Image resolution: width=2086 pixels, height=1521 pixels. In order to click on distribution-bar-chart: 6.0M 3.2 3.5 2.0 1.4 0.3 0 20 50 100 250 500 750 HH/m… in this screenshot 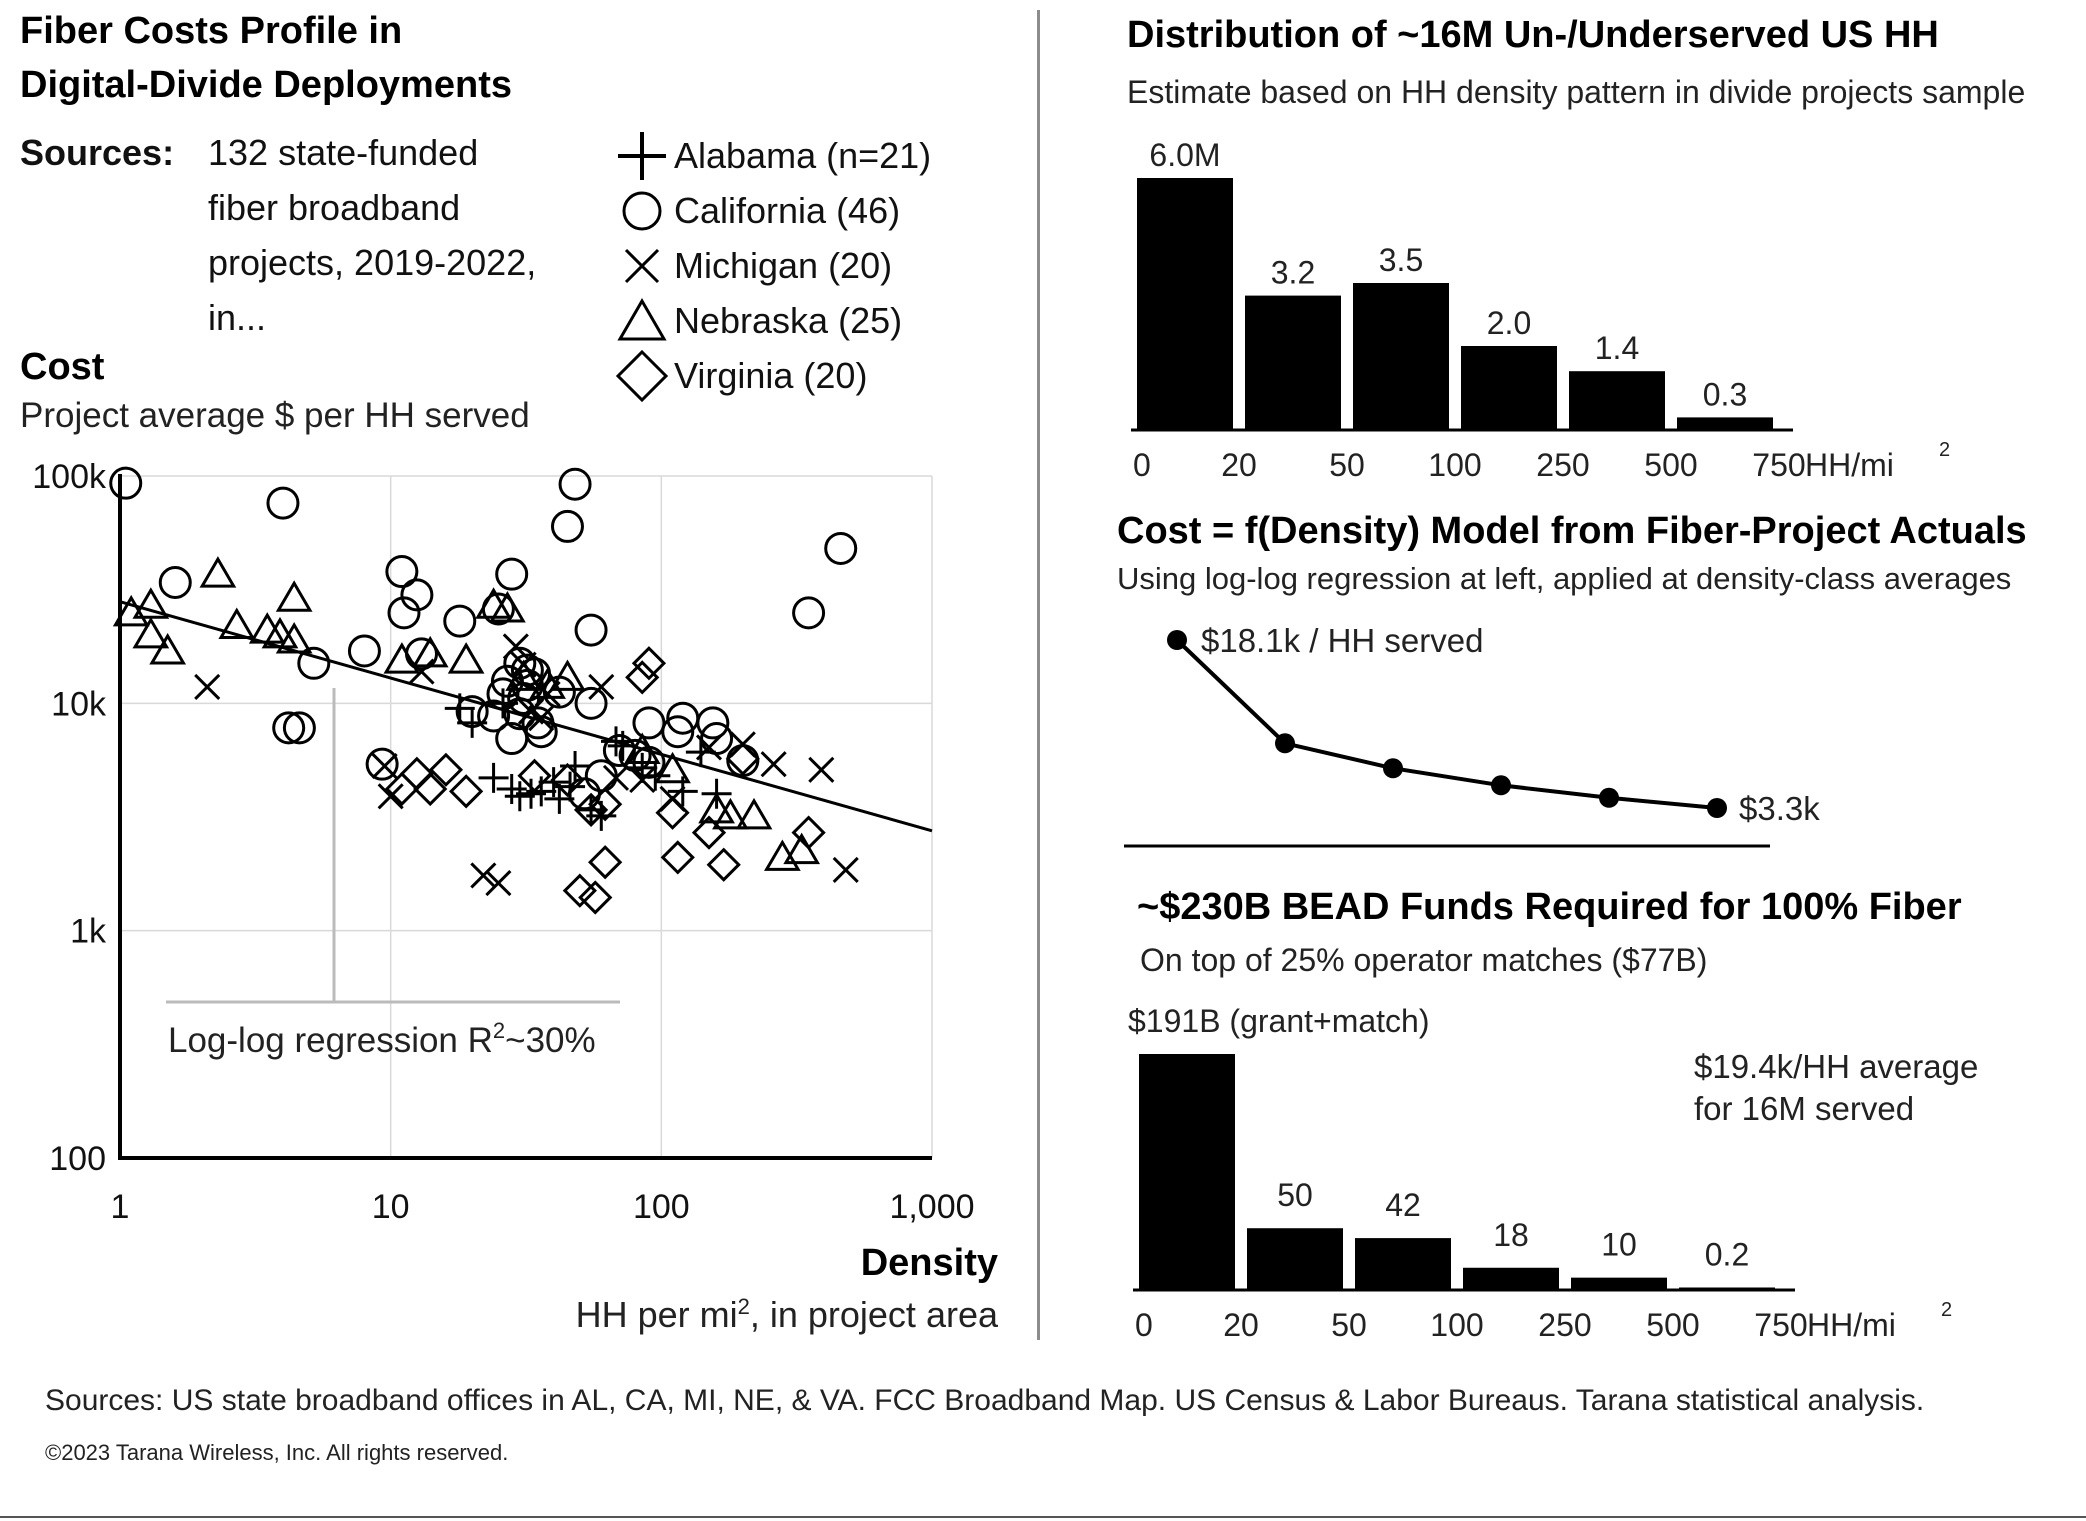, I will do `click(1540, 310)`.